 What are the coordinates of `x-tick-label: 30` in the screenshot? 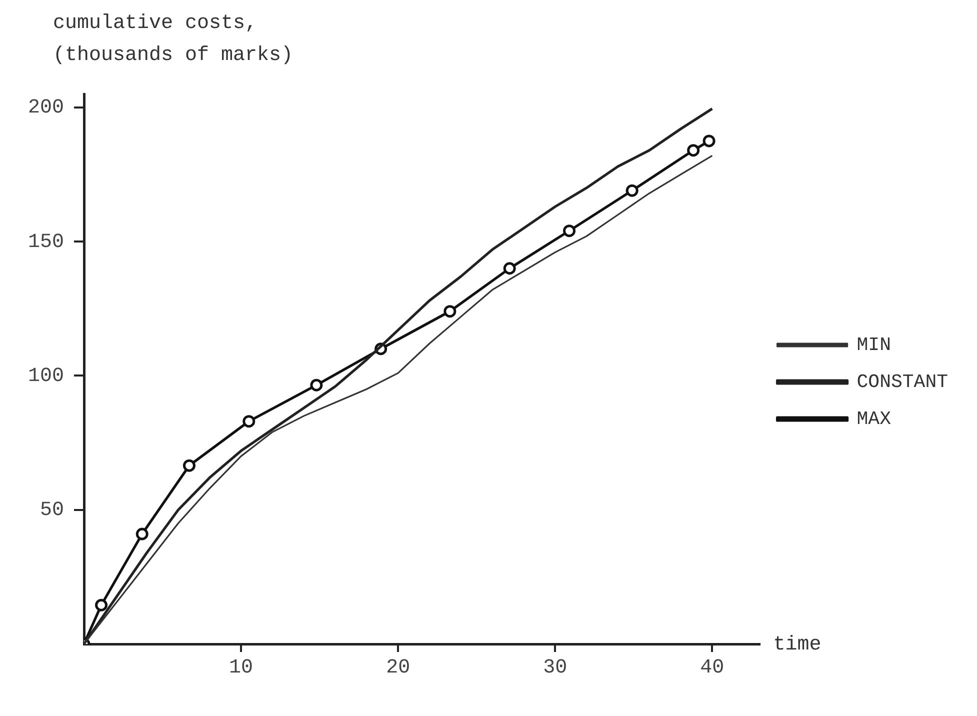 It's located at (555, 668).